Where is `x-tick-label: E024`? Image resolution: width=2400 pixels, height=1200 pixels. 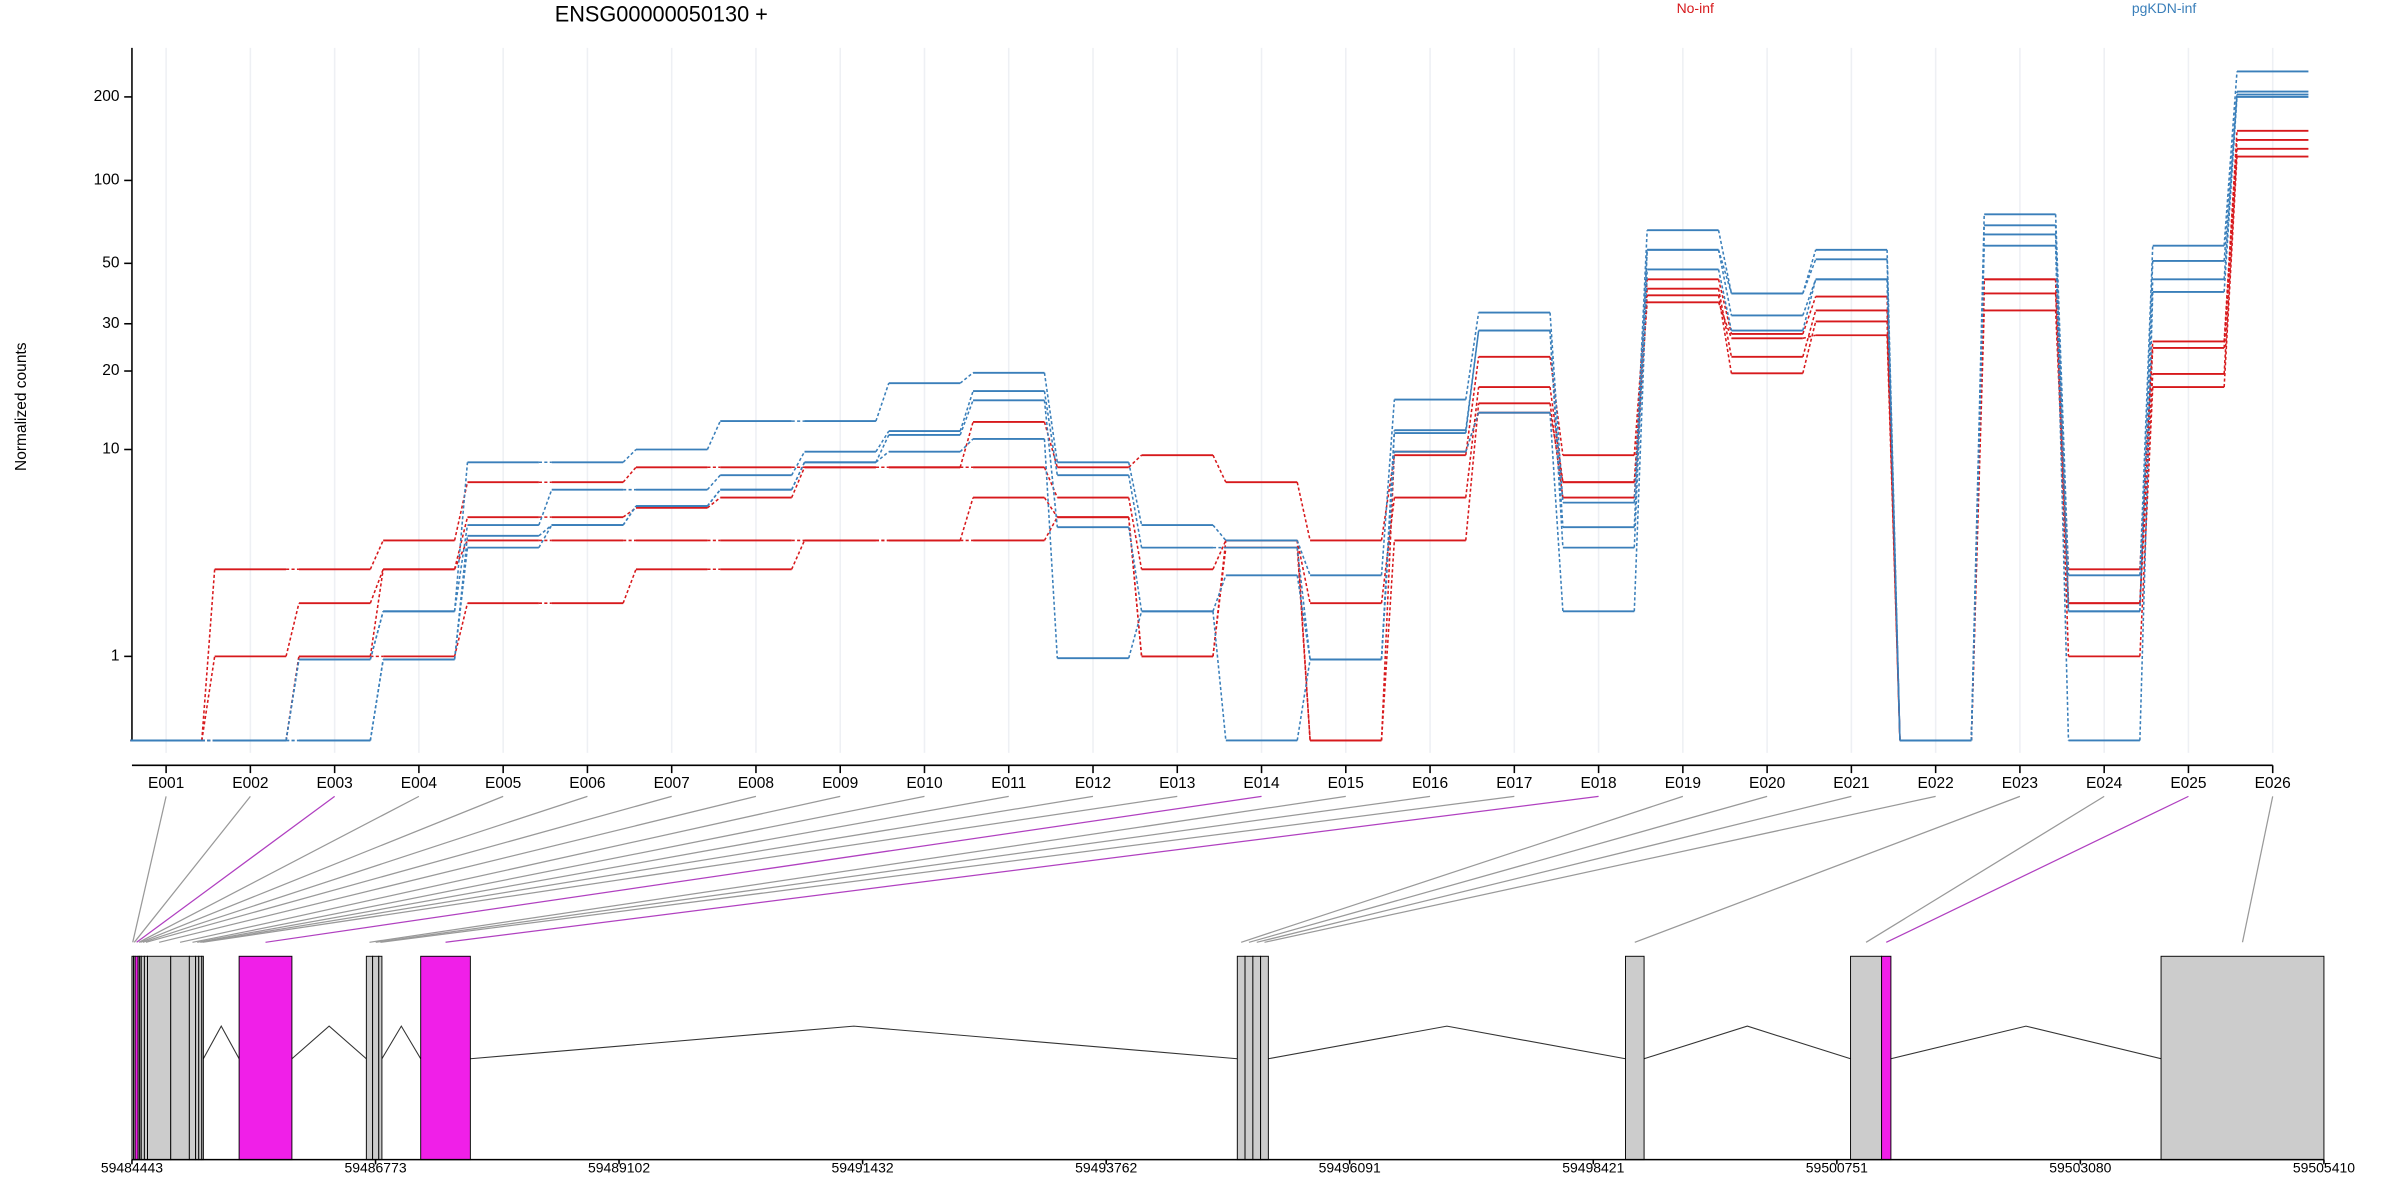 x-tick-label: E024 is located at coordinates (2104, 783).